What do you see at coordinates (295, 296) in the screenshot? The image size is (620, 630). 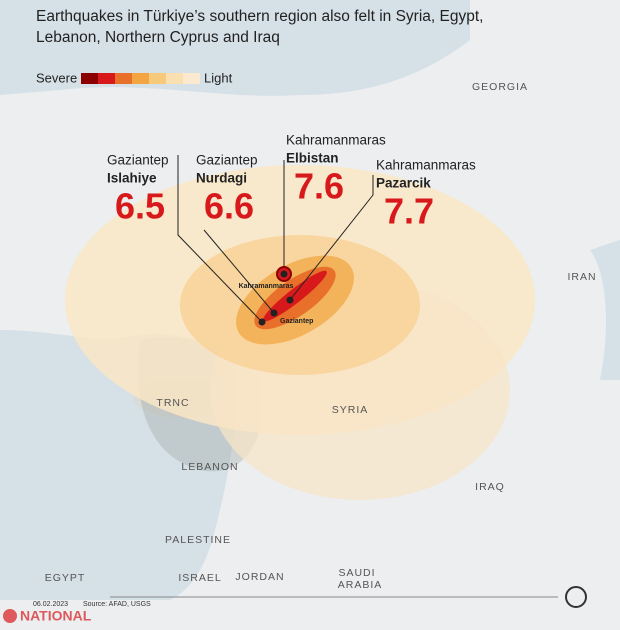 I see `intensity-severe` at bounding box center [295, 296].